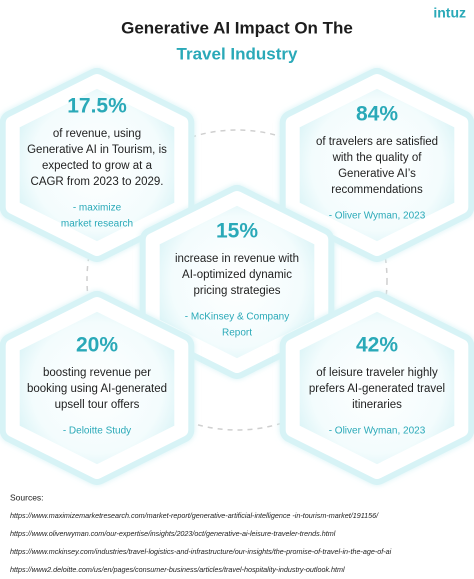 Image resolution: width=474 pixels, height=579 pixels. Describe the element at coordinates (377, 190) in the screenshot. I see `stat-text: recommendations` at that location.